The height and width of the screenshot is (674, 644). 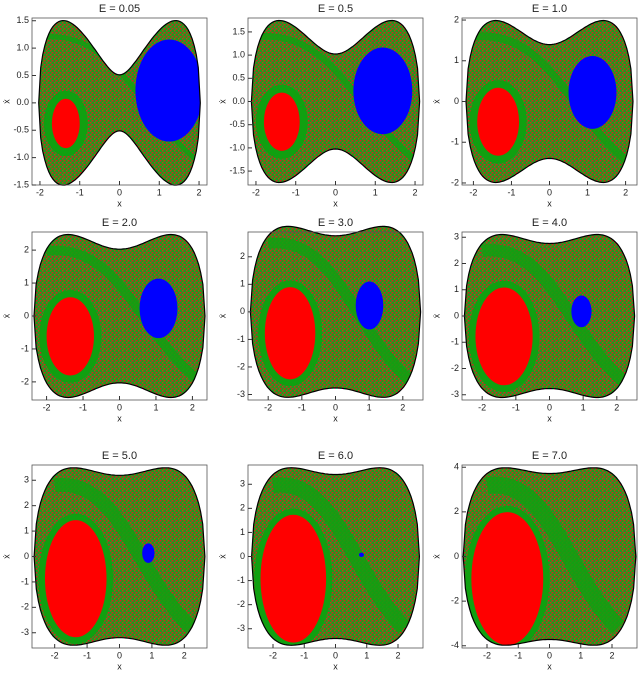 What do you see at coordinates (238, 101) in the screenshot?
I see `y-tick-label: 0.0` at bounding box center [238, 101].